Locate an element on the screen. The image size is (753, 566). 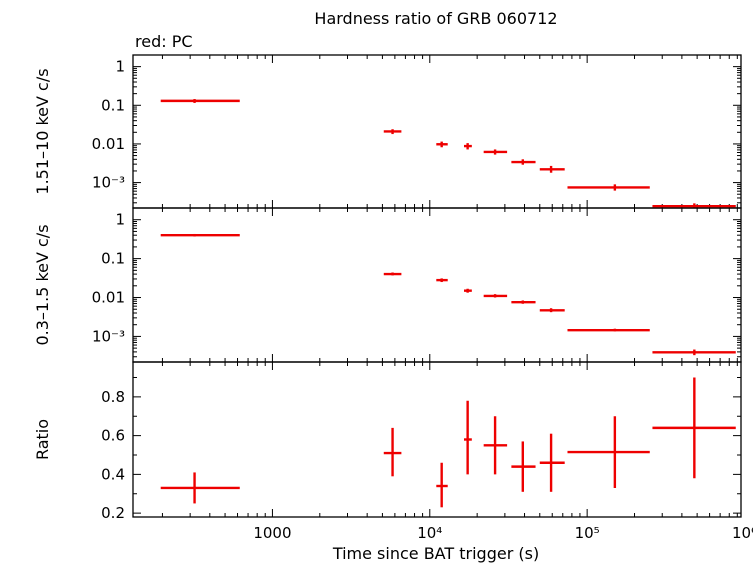
y-tick-label: 0.6 is located at coordinates (113, 436).